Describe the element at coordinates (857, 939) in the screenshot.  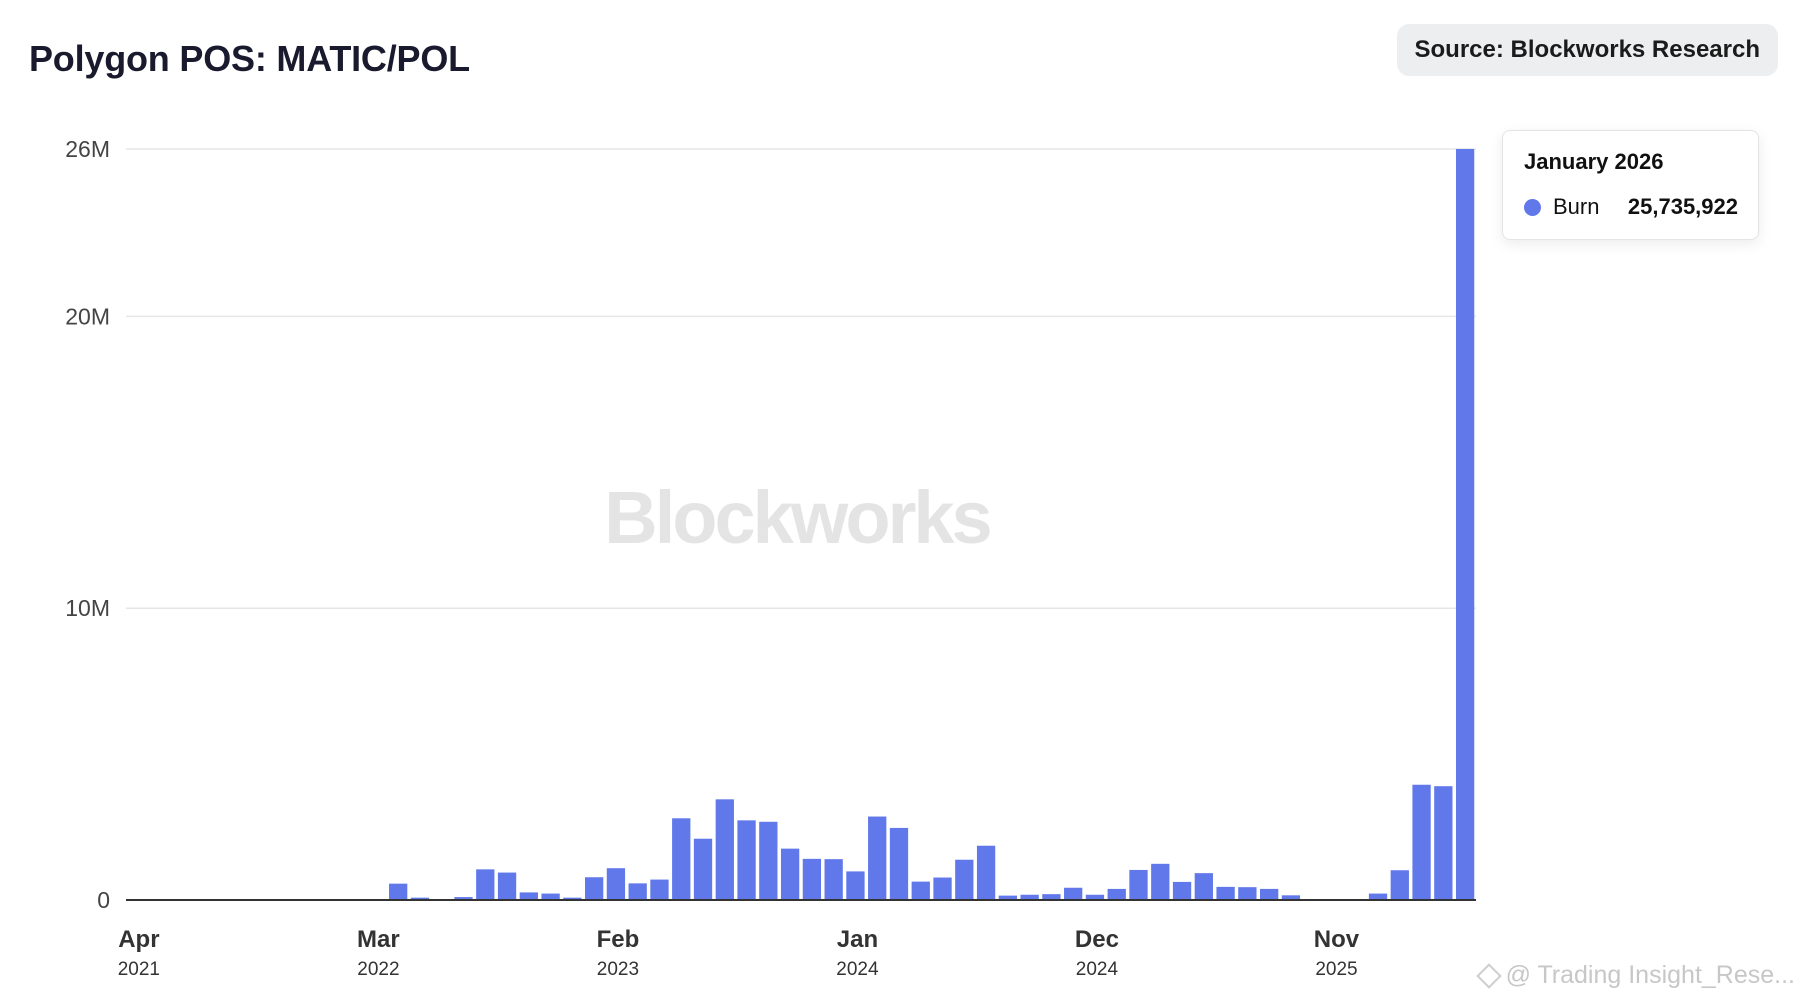
I see `x-tick-month-label: Jan` at that location.